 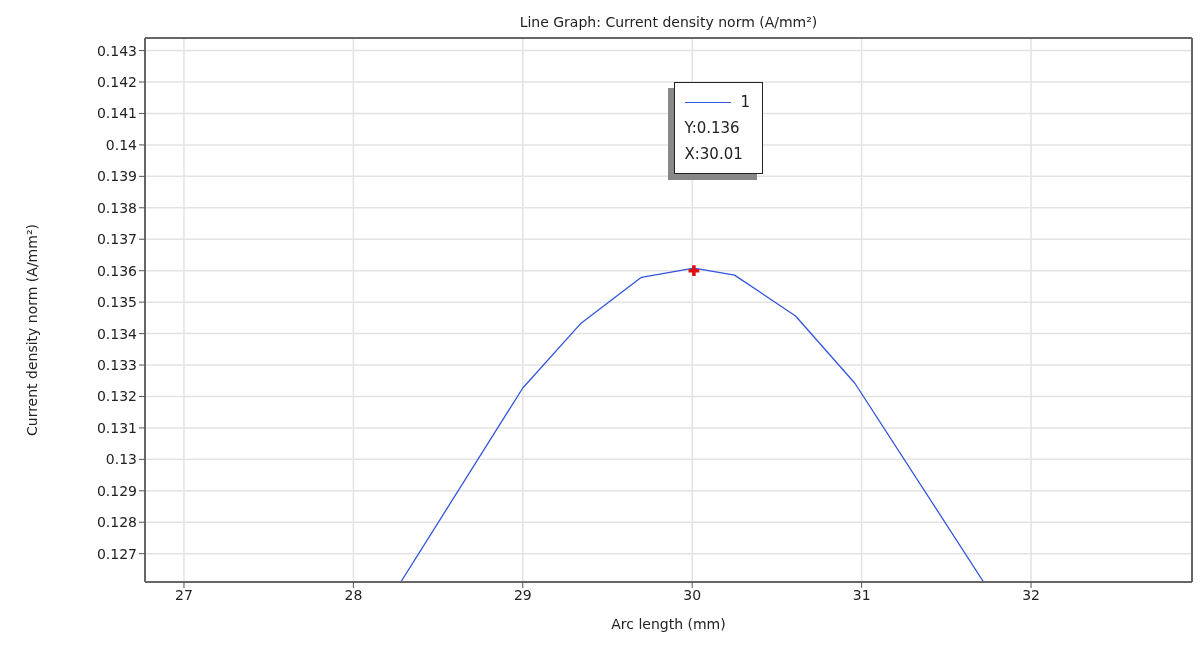 What do you see at coordinates (184, 594) in the screenshot?
I see `x-tick-label: 27` at bounding box center [184, 594].